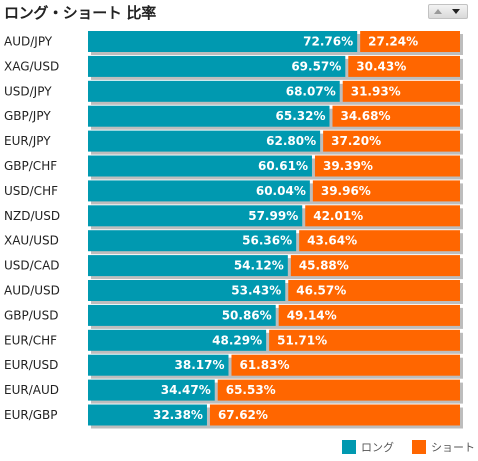 The width and height of the screenshot is (478, 461). I want to click on legend-swatch-short, so click(419, 447).